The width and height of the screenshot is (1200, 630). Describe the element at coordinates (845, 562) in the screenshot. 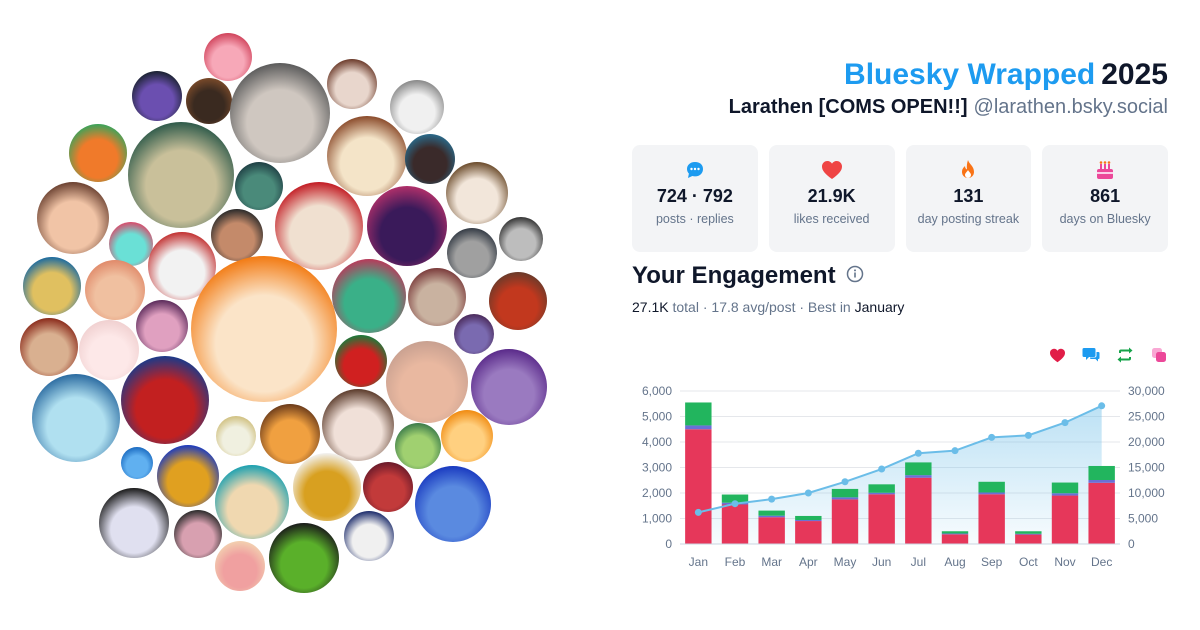

I see `x-tick-label: May` at that location.